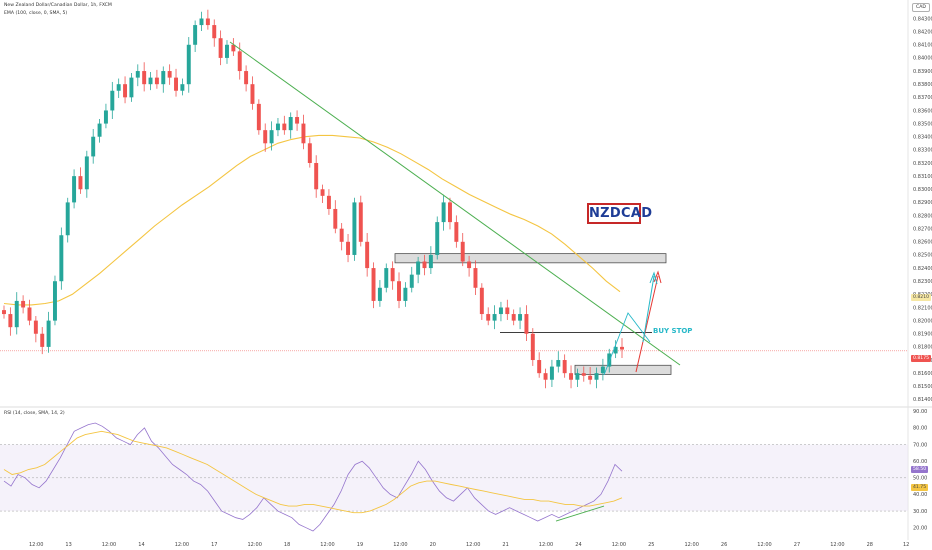 The height and width of the screenshot is (550, 932). Describe the element at coordinates (922, 190) in the screenshot. I see `price-tick-label: 0.83000` at that location.